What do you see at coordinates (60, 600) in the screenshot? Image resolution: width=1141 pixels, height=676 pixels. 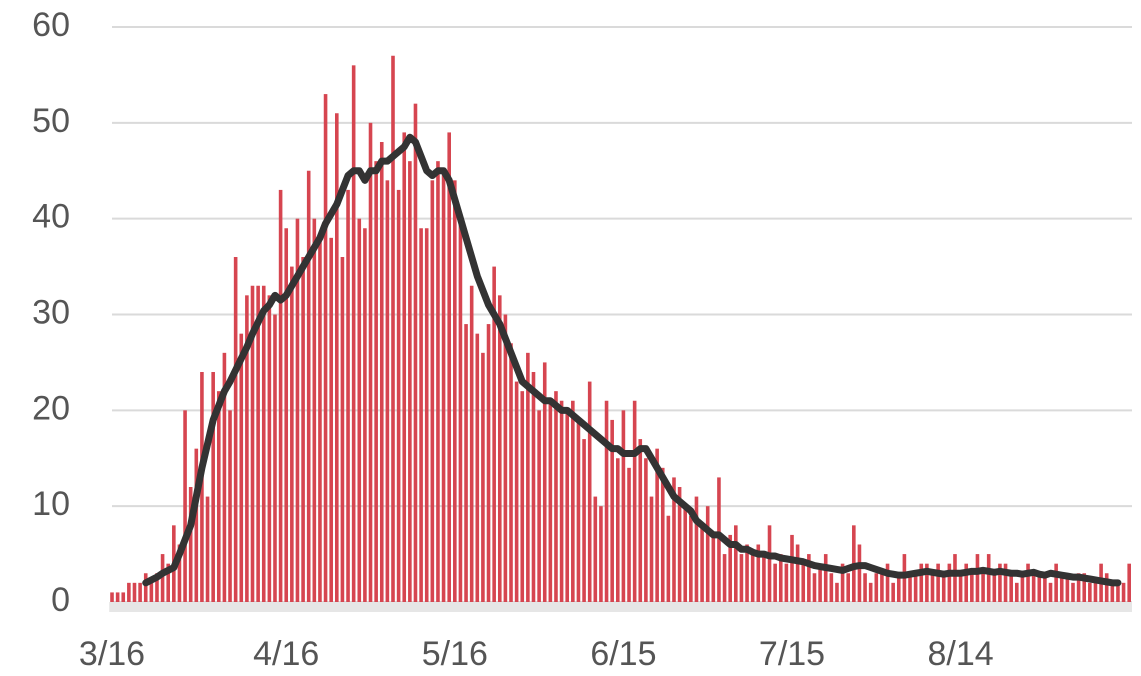 I see `y-tick-label: 0` at bounding box center [60, 600].